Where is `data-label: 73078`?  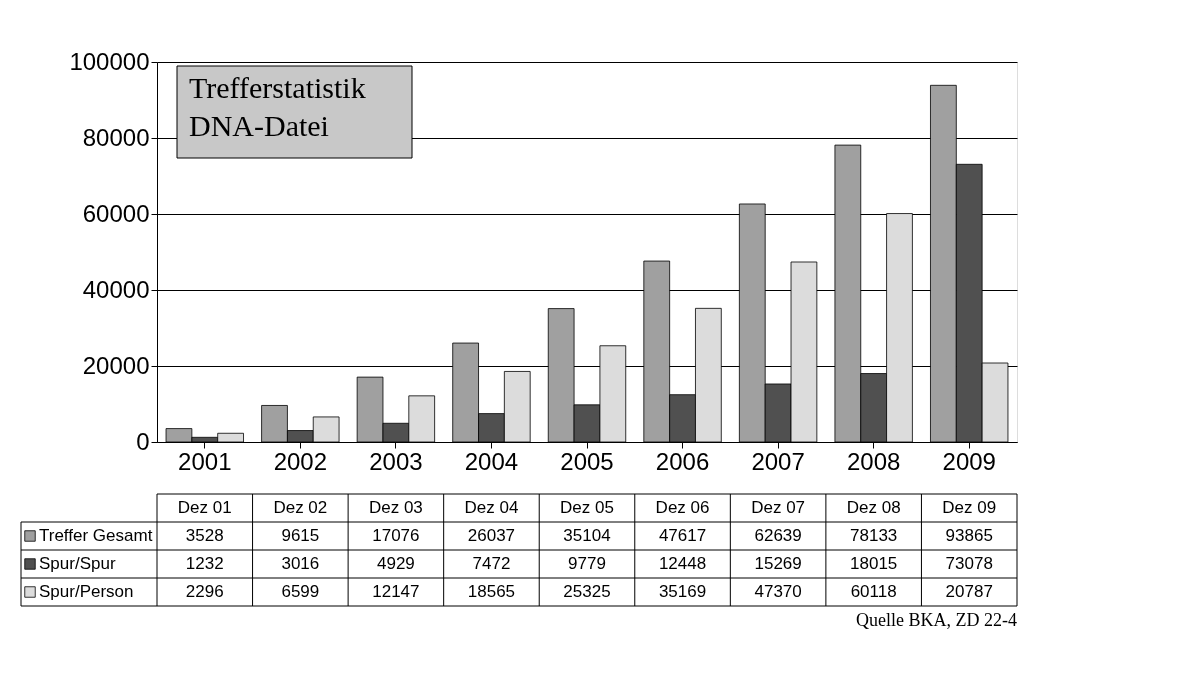 data-label: 73078 is located at coordinates (969, 563).